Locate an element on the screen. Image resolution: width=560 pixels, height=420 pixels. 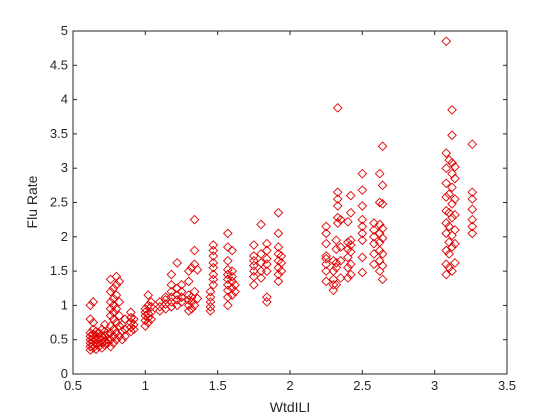
y-tick-label: 2 is located at coordinates (64, 236).